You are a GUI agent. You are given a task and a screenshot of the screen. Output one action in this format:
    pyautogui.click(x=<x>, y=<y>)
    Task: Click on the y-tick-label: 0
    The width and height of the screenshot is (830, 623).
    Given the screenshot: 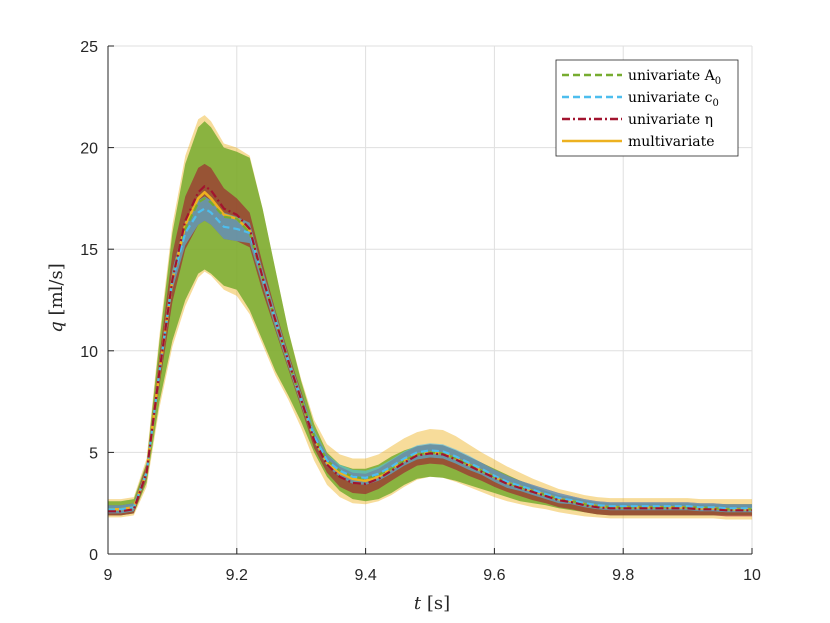 What is the action you would take?
    pyautogui.click(x=93, y=555)
    